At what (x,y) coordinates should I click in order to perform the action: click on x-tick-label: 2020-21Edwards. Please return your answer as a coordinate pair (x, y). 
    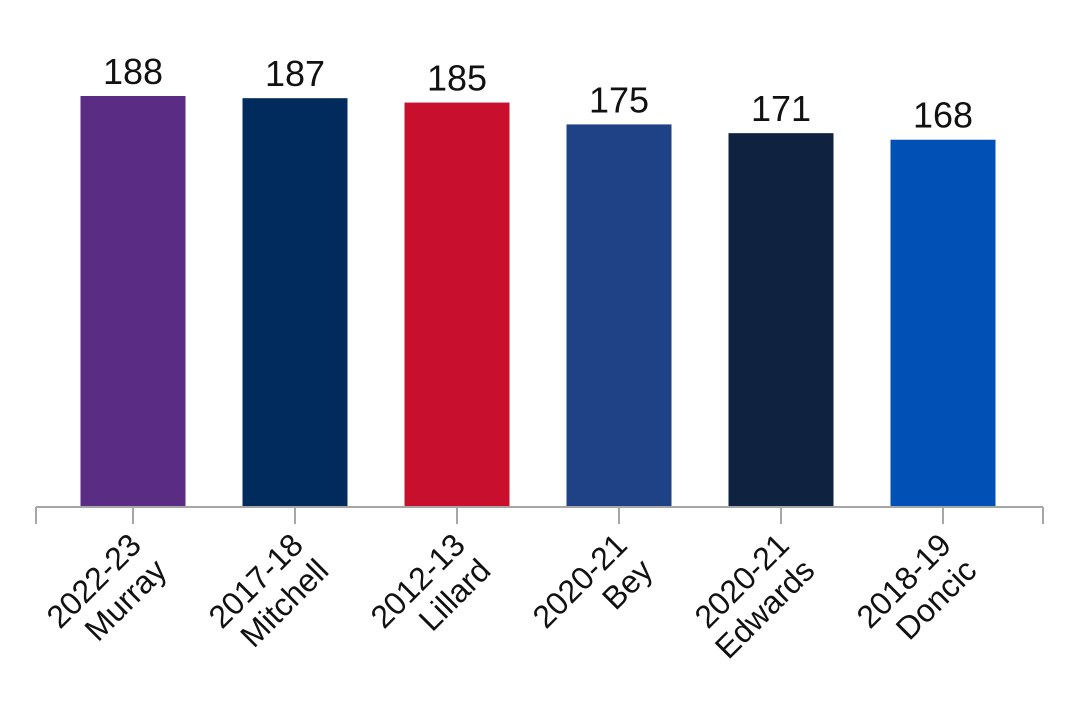
    Looking at the image, I should click on (751, 595).